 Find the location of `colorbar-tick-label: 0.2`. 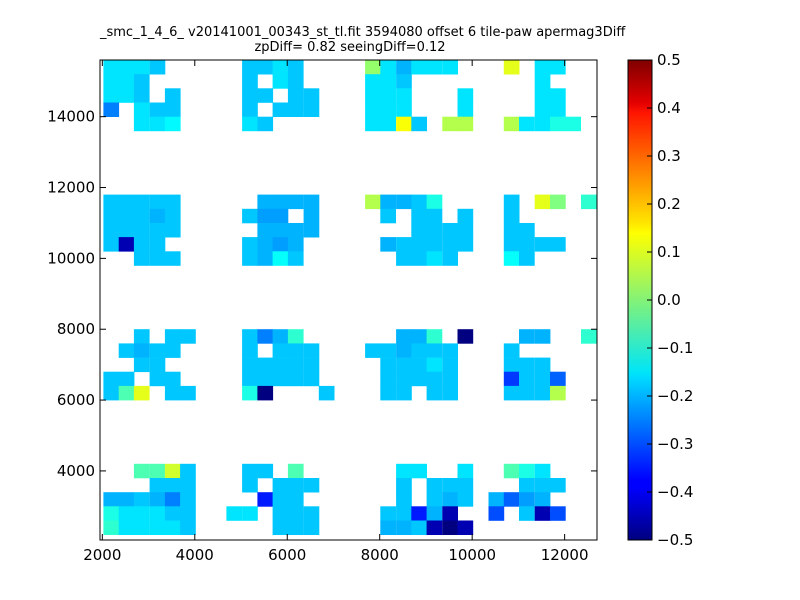

colorbar-tick-label: 0.2 is located at coordinates (669, 204).